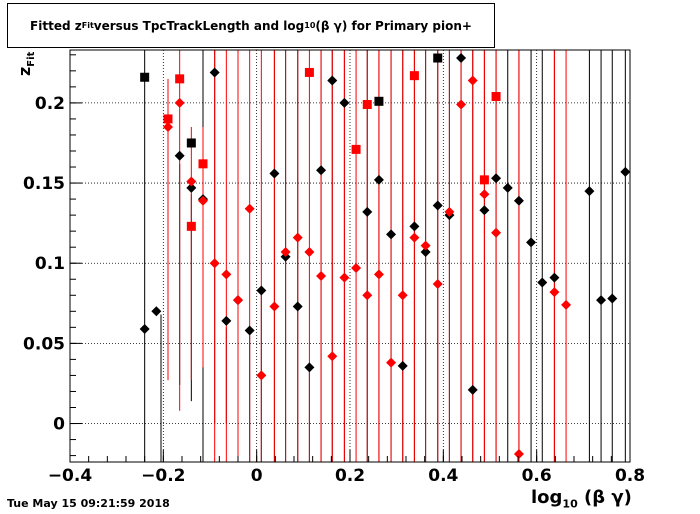 This screenshot has height=514, width=700. I want to click on x-axis-title-sub: 10, so click(570, 504).